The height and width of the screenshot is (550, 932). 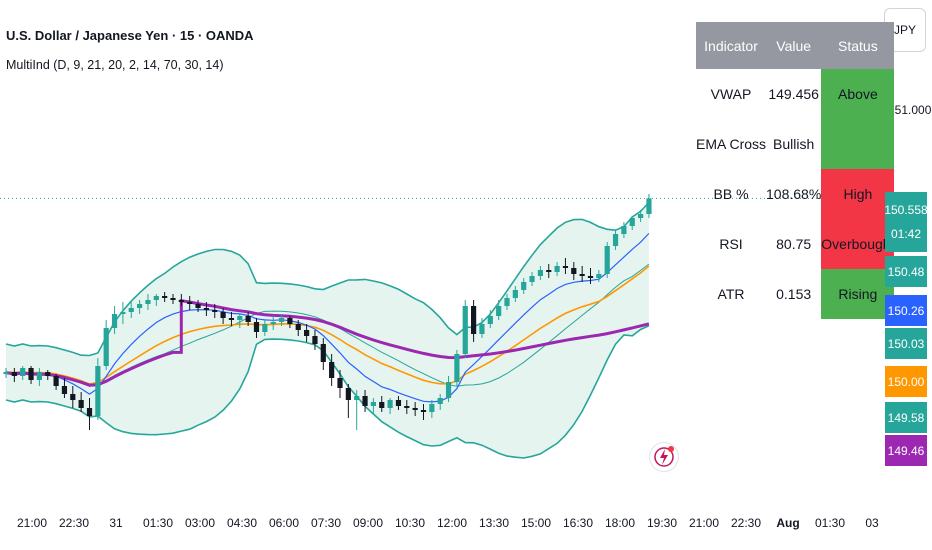 I want to click on x-tick-label: 13:30, so click(x=494, y=523).